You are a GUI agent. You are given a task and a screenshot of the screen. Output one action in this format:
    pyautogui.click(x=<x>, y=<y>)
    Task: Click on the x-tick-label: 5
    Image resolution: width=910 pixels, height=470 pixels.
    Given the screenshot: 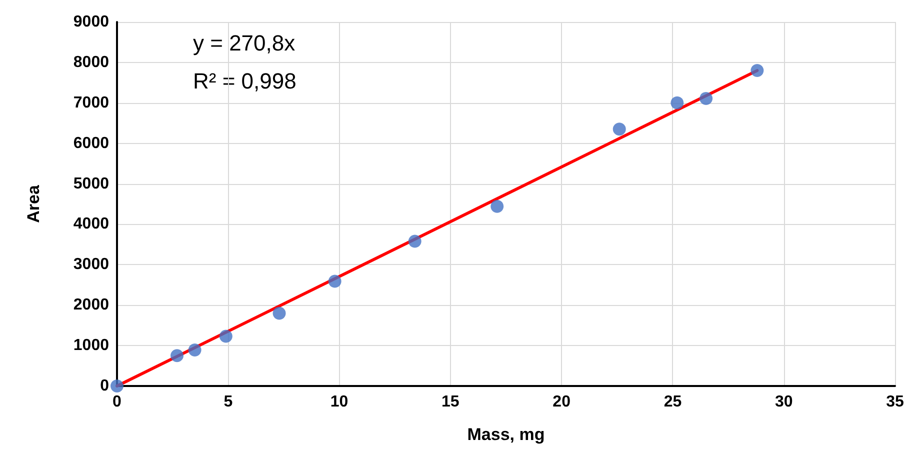 What is the action you would take?
    pyautogui.click(x=228, y=402)
    